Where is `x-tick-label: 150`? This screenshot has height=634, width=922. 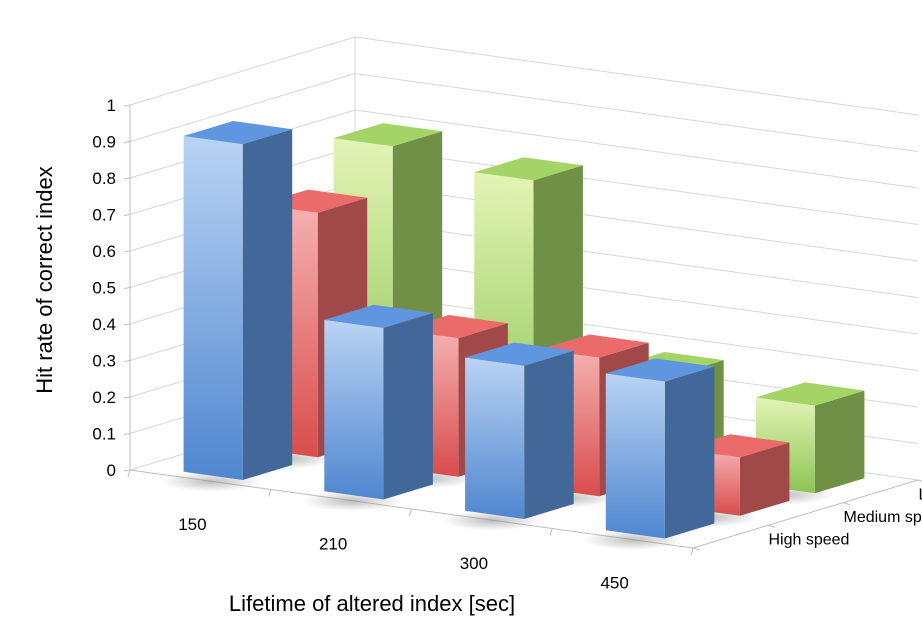 x-tick-label: 150 is located at coordinates (192, 524).